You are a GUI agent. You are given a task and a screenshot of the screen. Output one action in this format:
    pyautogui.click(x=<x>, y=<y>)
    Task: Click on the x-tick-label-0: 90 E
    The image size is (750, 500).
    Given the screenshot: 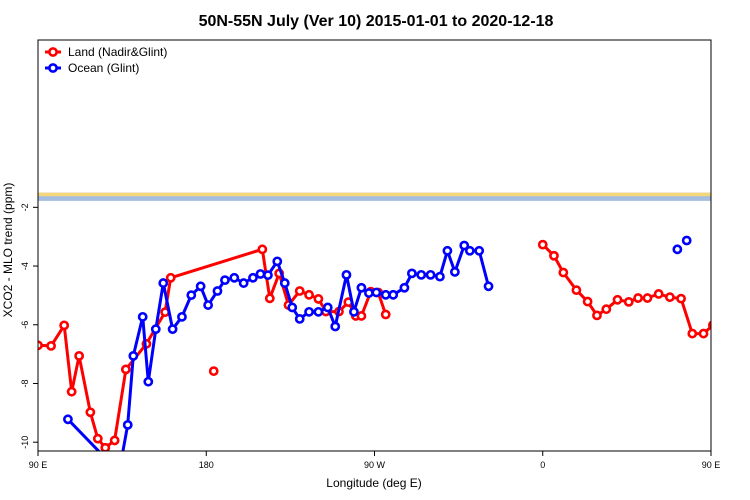 What is the action you would take?
    pyautogui.click(x=38, y=465)
    